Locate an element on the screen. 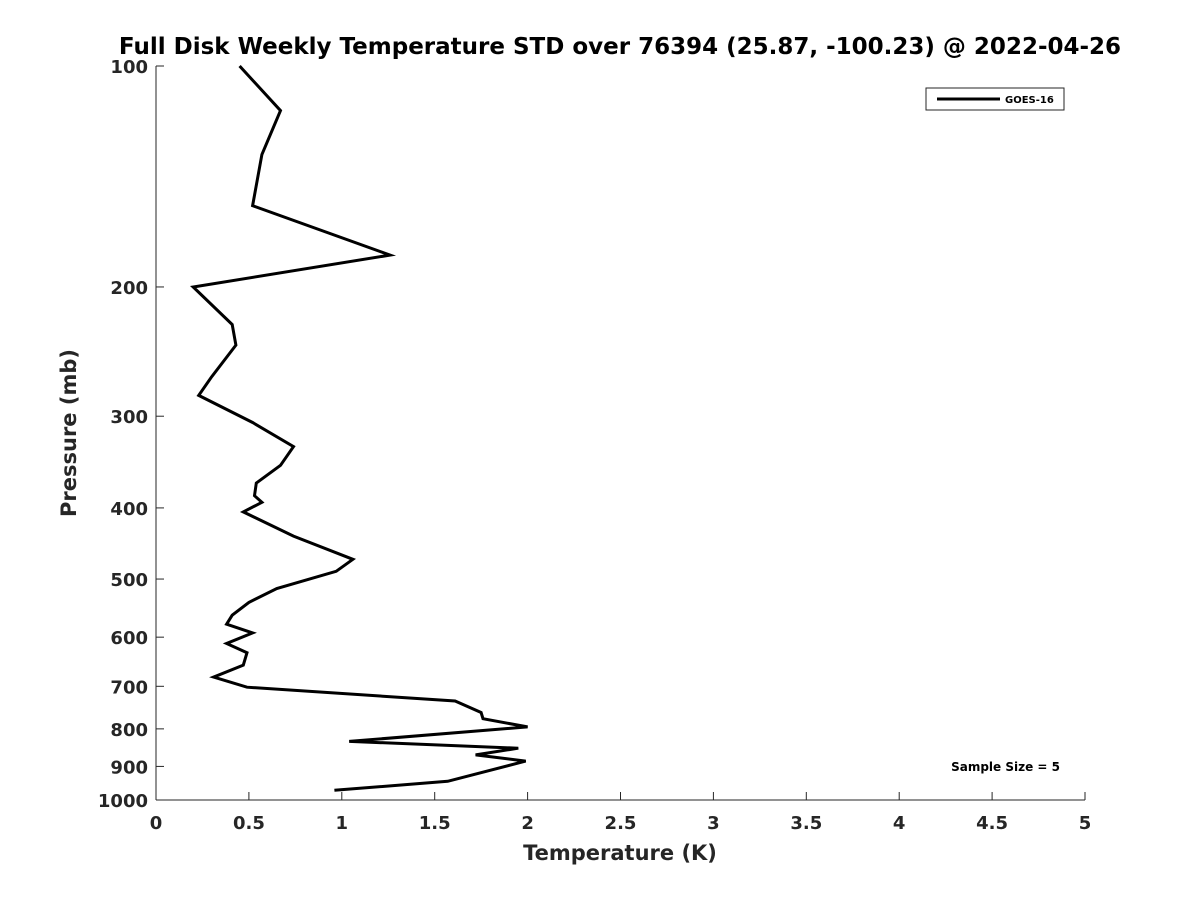  y-axis-label: Pressure (mb) is located at coordinates (69, 433).